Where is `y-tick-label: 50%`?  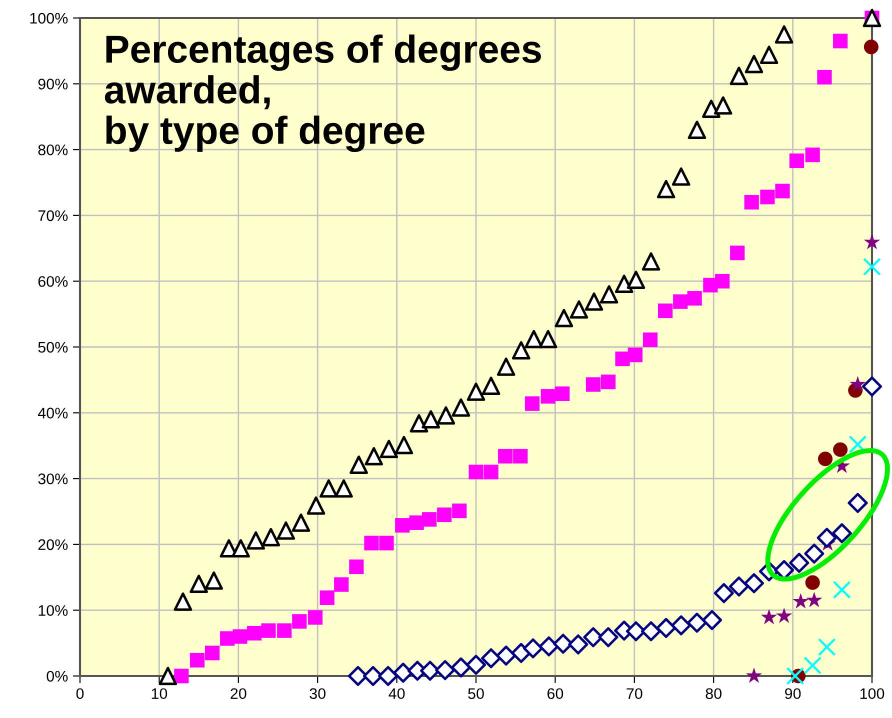
y-tick-label: 50% is located at coordinates (53, 347).